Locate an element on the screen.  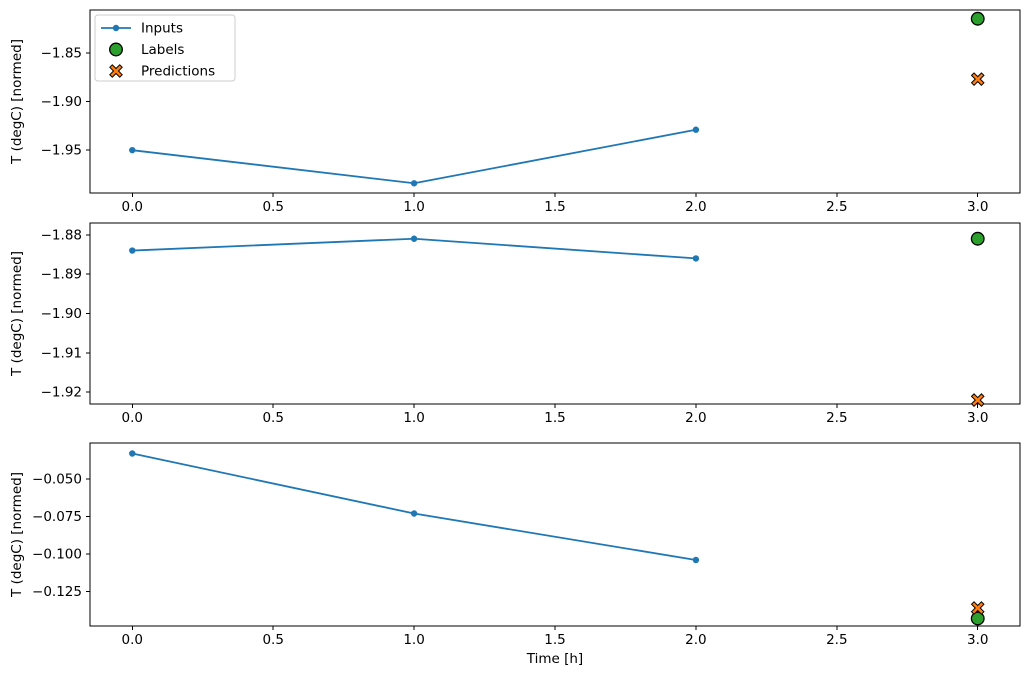
x-axis-label: Time [h] is located at coordinates (554, 659).